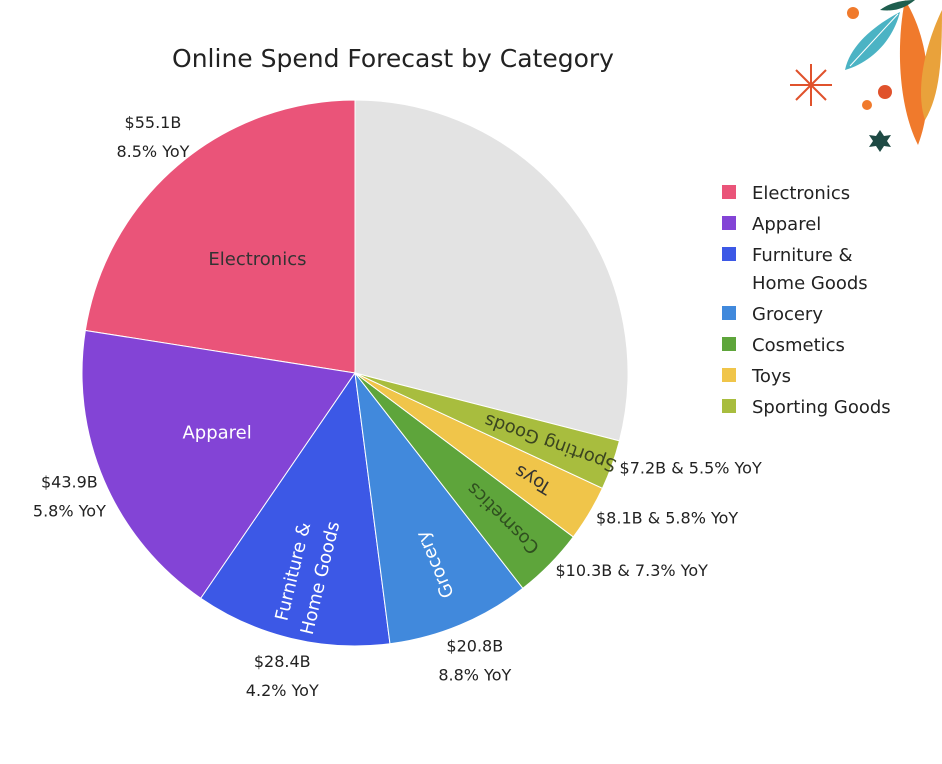 This screenshot has height=764, width=942. What do you see at coordinates (216, 432) in the screenshot?
I see `slice-label-apparel: Apparel` at bounding box center [216, 432].